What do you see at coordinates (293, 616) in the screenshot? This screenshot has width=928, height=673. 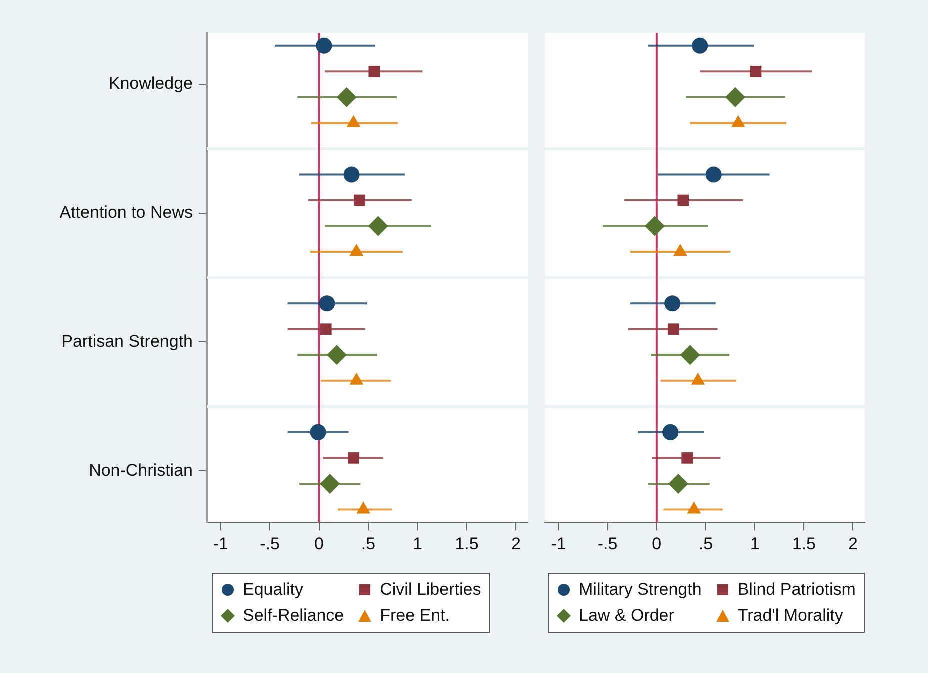 I see `legend-label: Self-Reliance` at bounding box center [293, 616].